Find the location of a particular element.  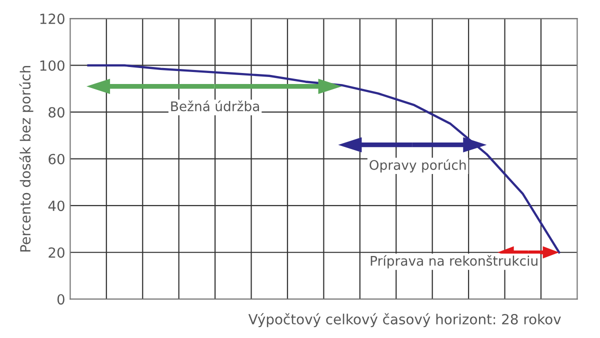

y-tick-label: 80 is located at coordinates (56, 112).